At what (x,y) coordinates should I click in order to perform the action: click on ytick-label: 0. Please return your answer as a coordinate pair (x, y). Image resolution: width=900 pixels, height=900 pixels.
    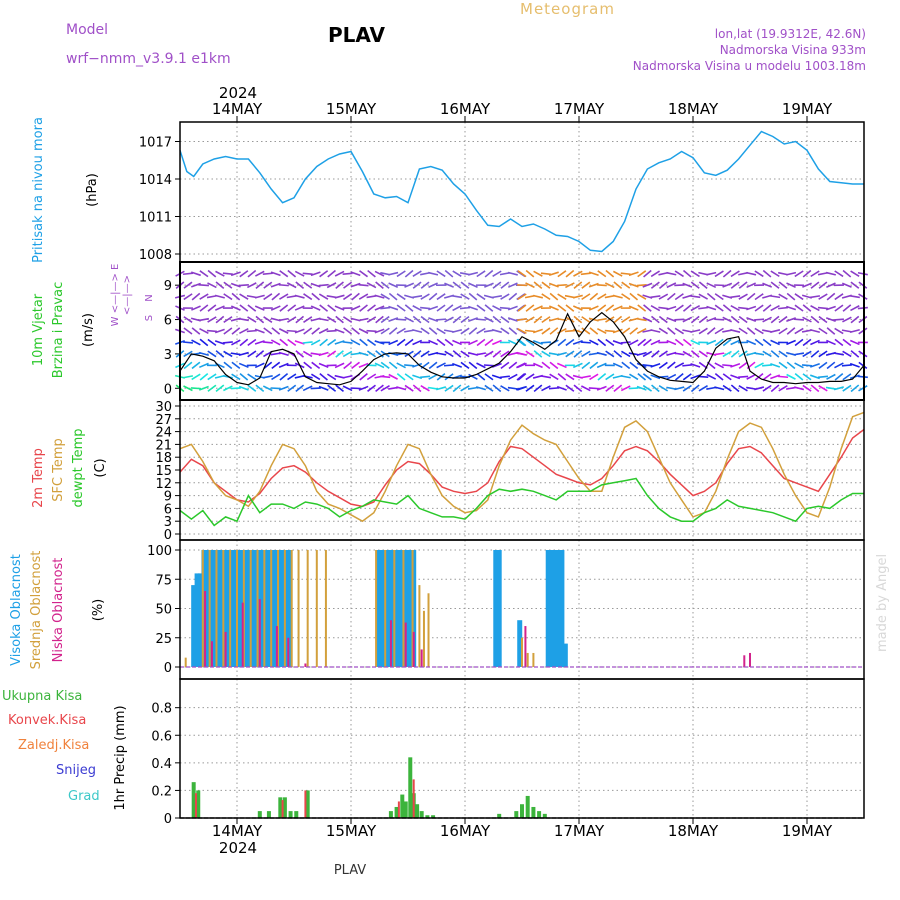
    Looking at the image, I should click on (168, 668).